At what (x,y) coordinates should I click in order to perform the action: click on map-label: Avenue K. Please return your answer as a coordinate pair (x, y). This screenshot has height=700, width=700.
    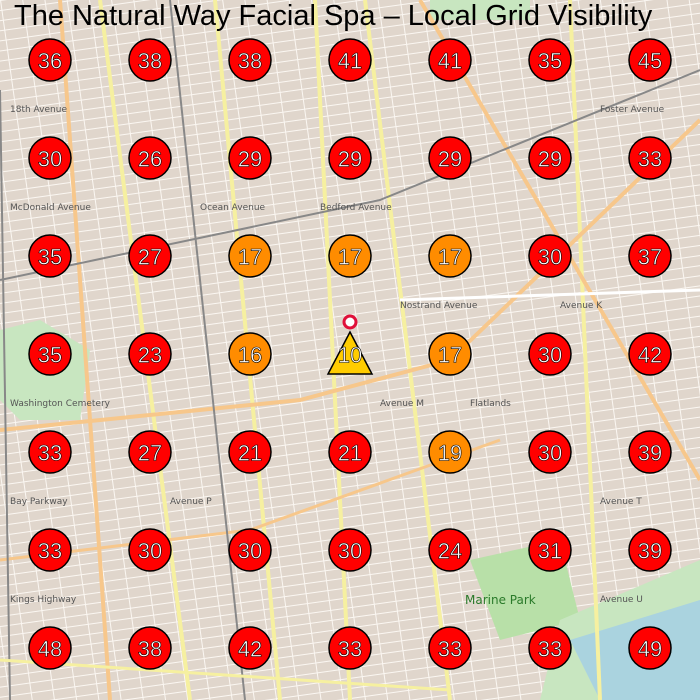
    Looking at the image, I should click on (581, 306).